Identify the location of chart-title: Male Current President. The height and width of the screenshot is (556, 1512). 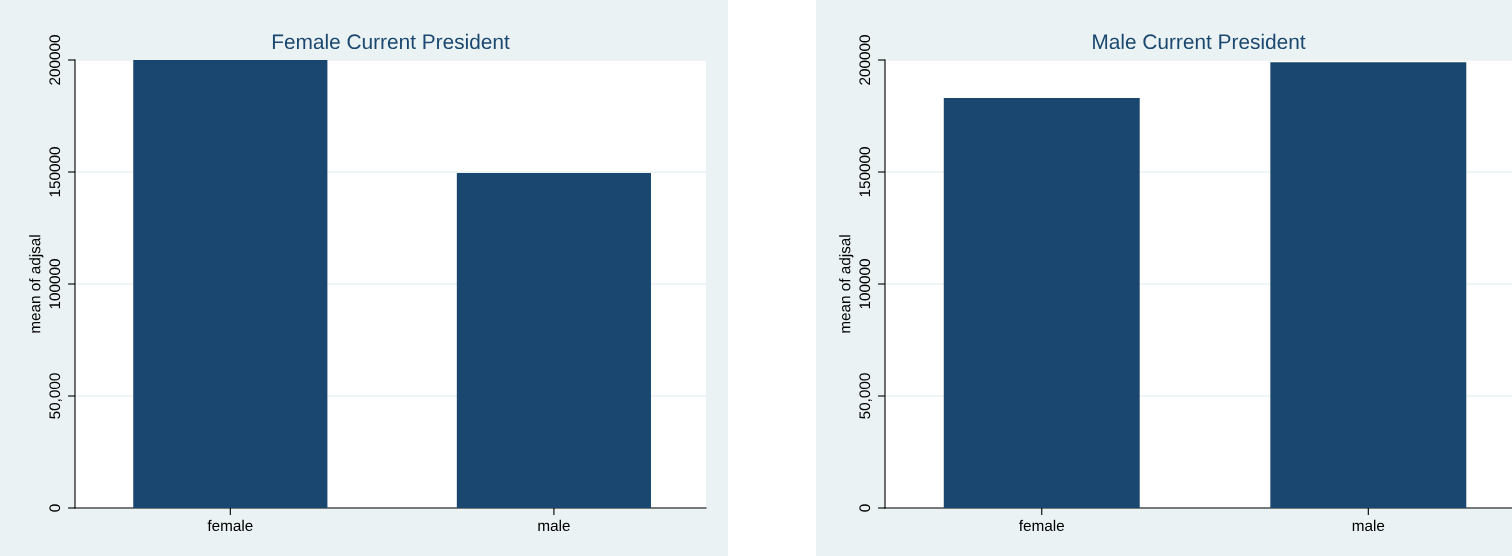
(1199, 41).